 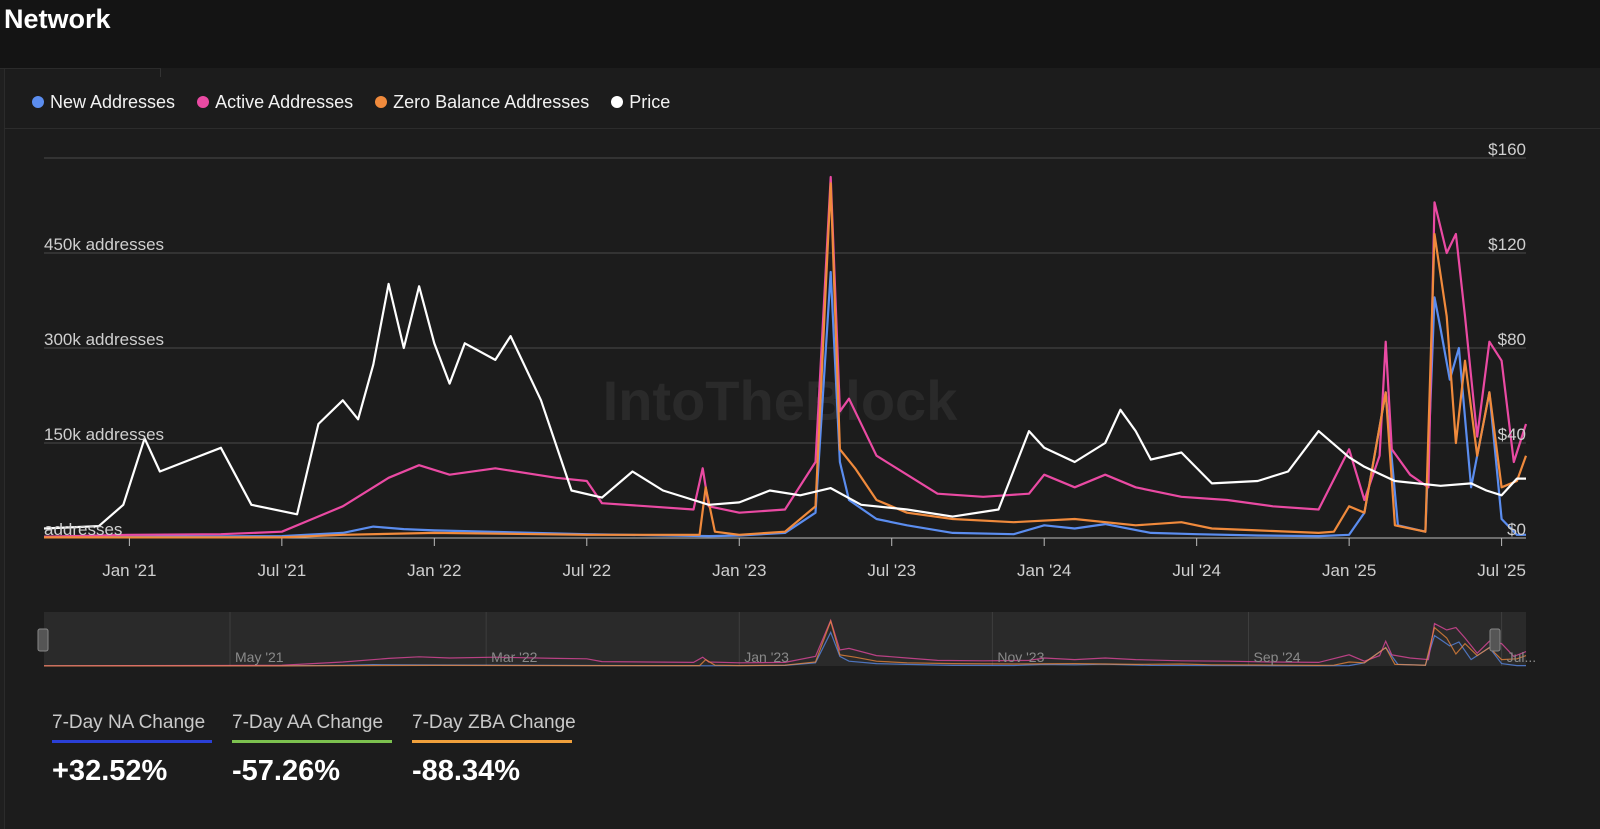 What do you see at coordinates (491, 101) in the screenshot?
I see `legend-label: Zero Balance Addresses` at bounding box center [491, 101].